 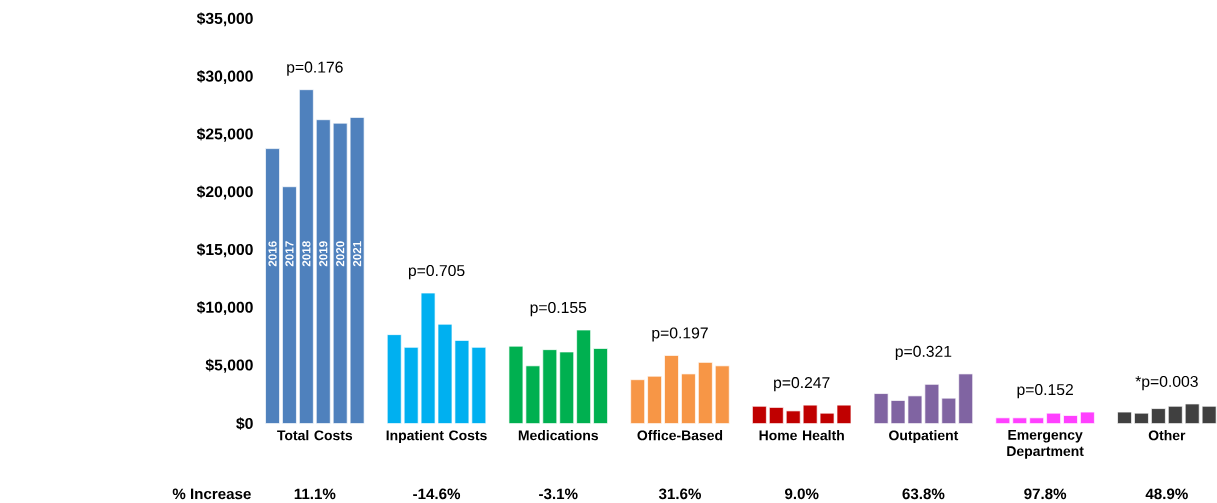 I want to click on annotation: p=0.176, so click(x=315, y=68).